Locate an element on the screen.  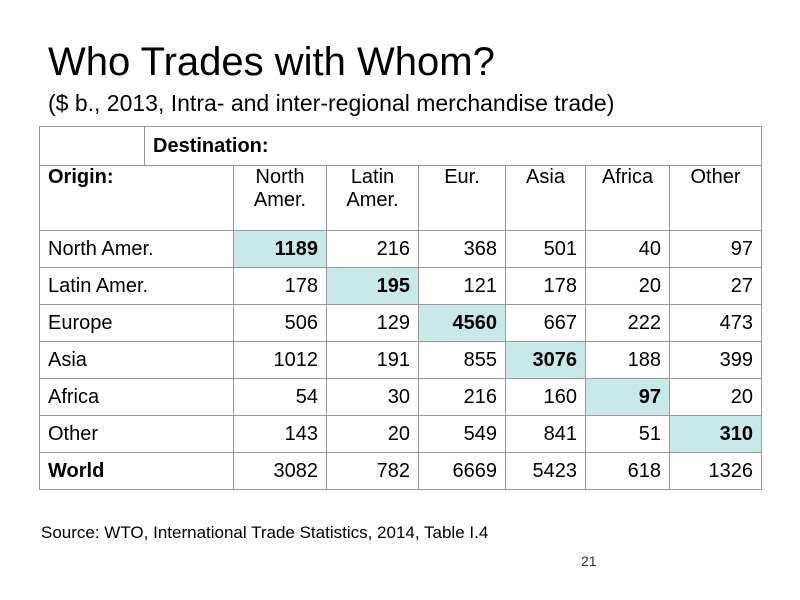
table-cell: 506 is located at coordinates (280, 323).